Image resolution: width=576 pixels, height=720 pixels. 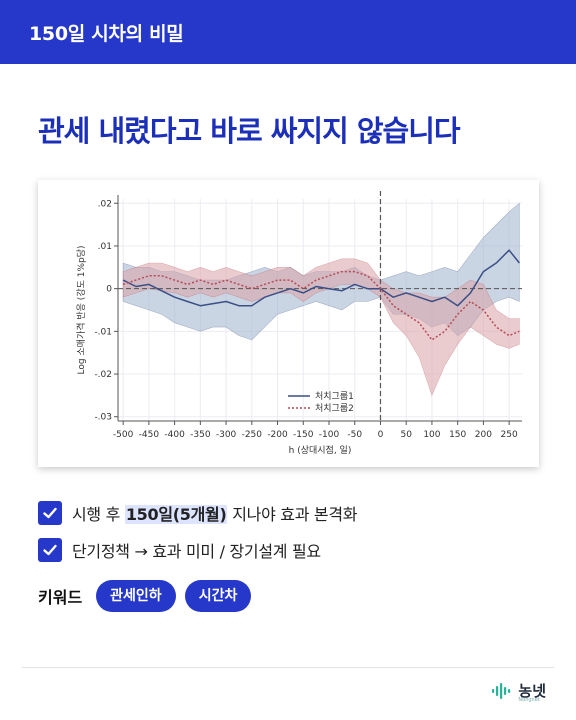 I want to click on x-tick-label: -100, so click(x=329, y=435).